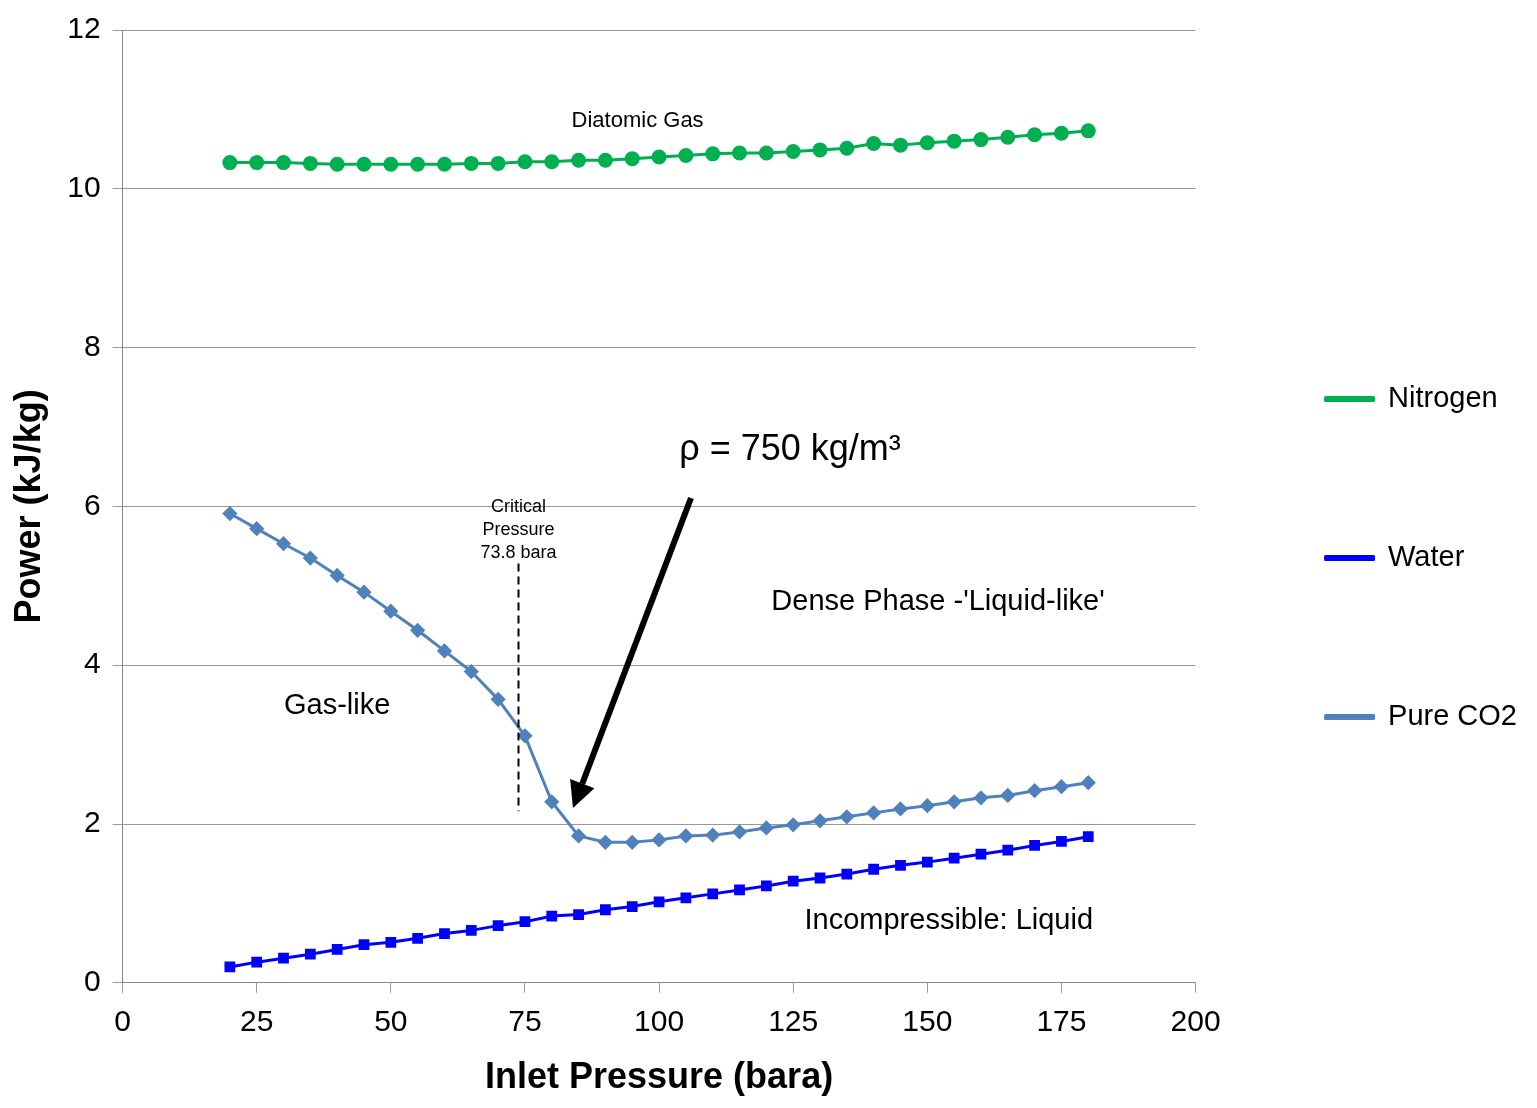  What do you see at coordinates (92, 822) in the screenshot?
I see `y-tick-label: 2` at bounding box center [92, 822].